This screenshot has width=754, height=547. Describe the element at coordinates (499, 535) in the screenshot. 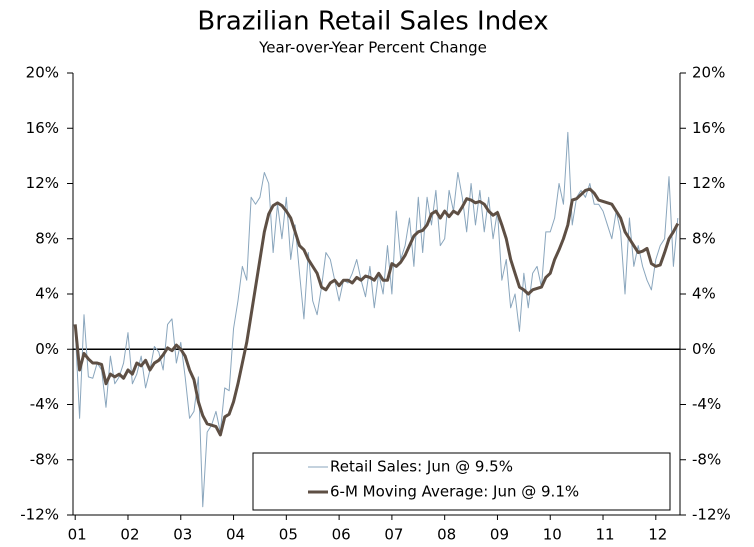

I see `x-tick-label: 09` at that location.